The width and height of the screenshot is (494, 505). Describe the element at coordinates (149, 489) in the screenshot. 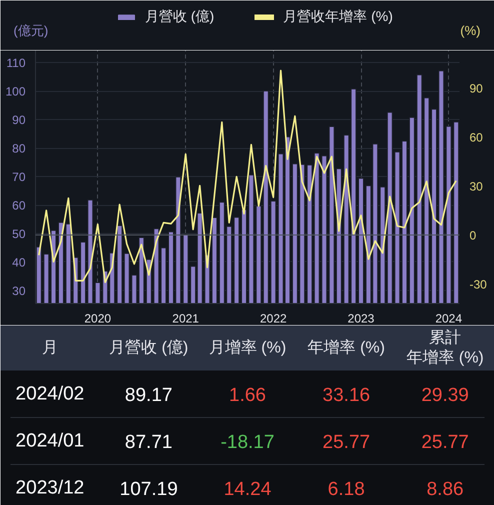

I see `data-label: 107.19` at that location.